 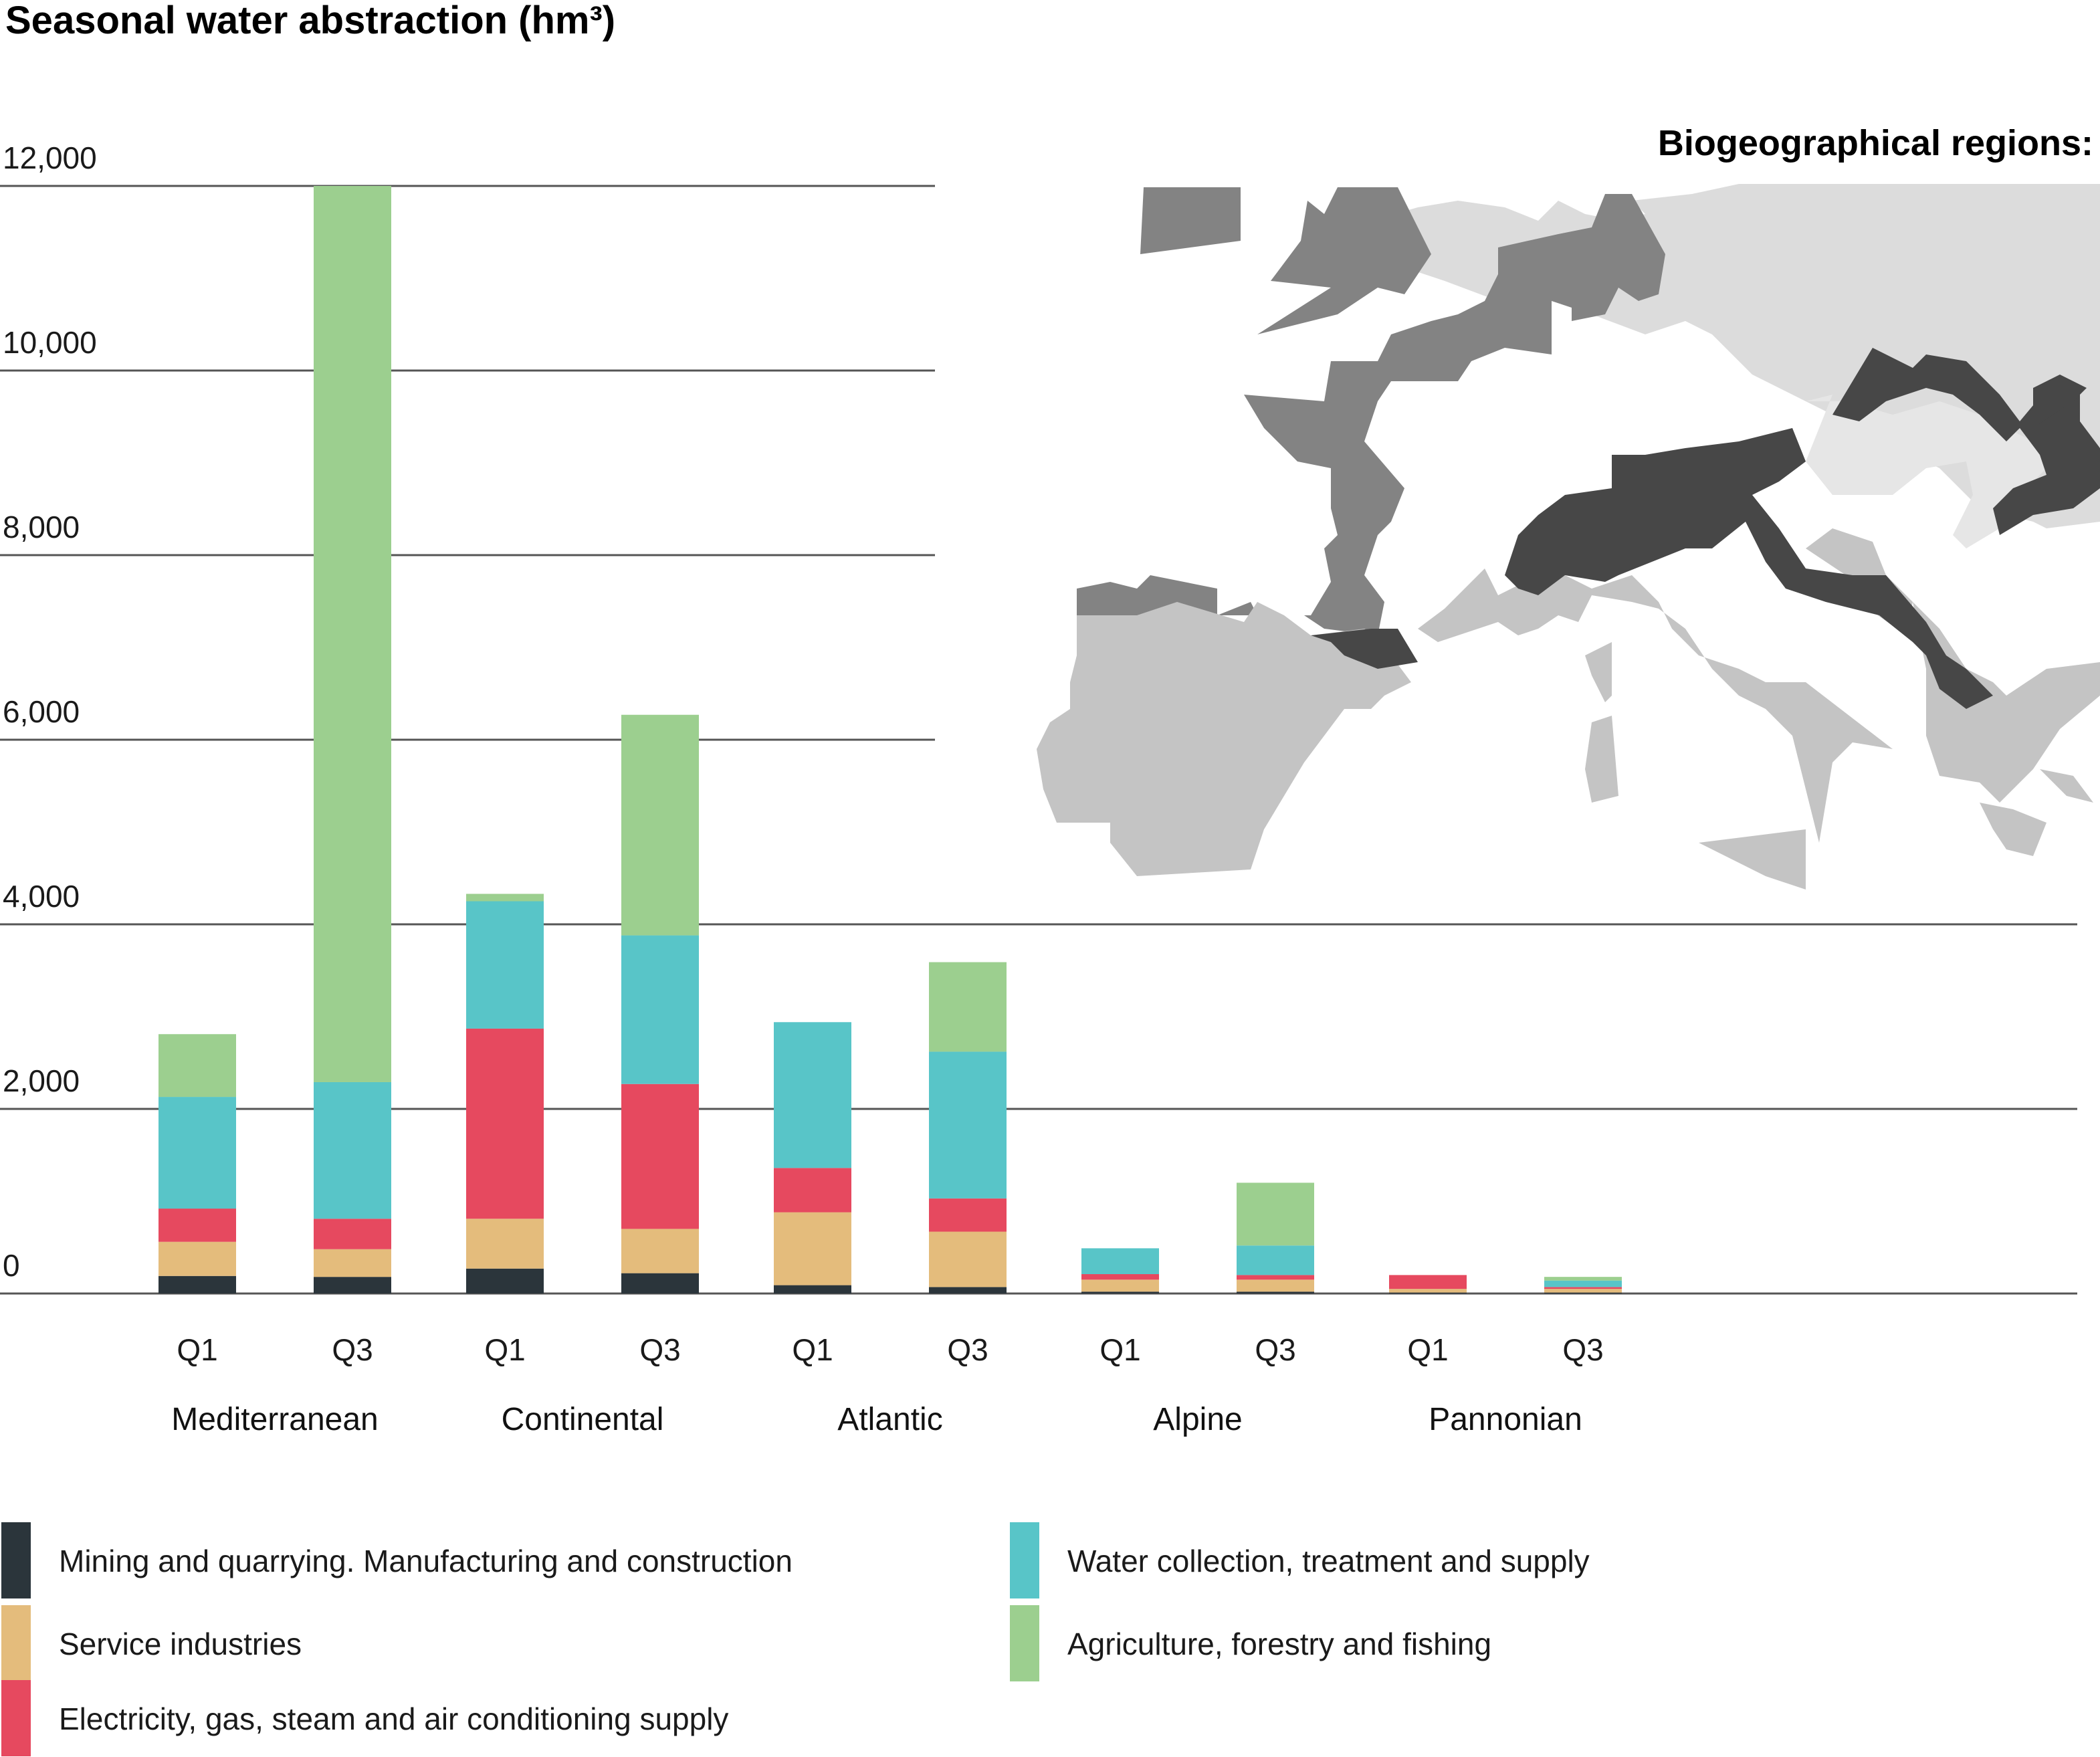 I want to click on y-tick-label: 2,000, so click(x=41, y=1080).